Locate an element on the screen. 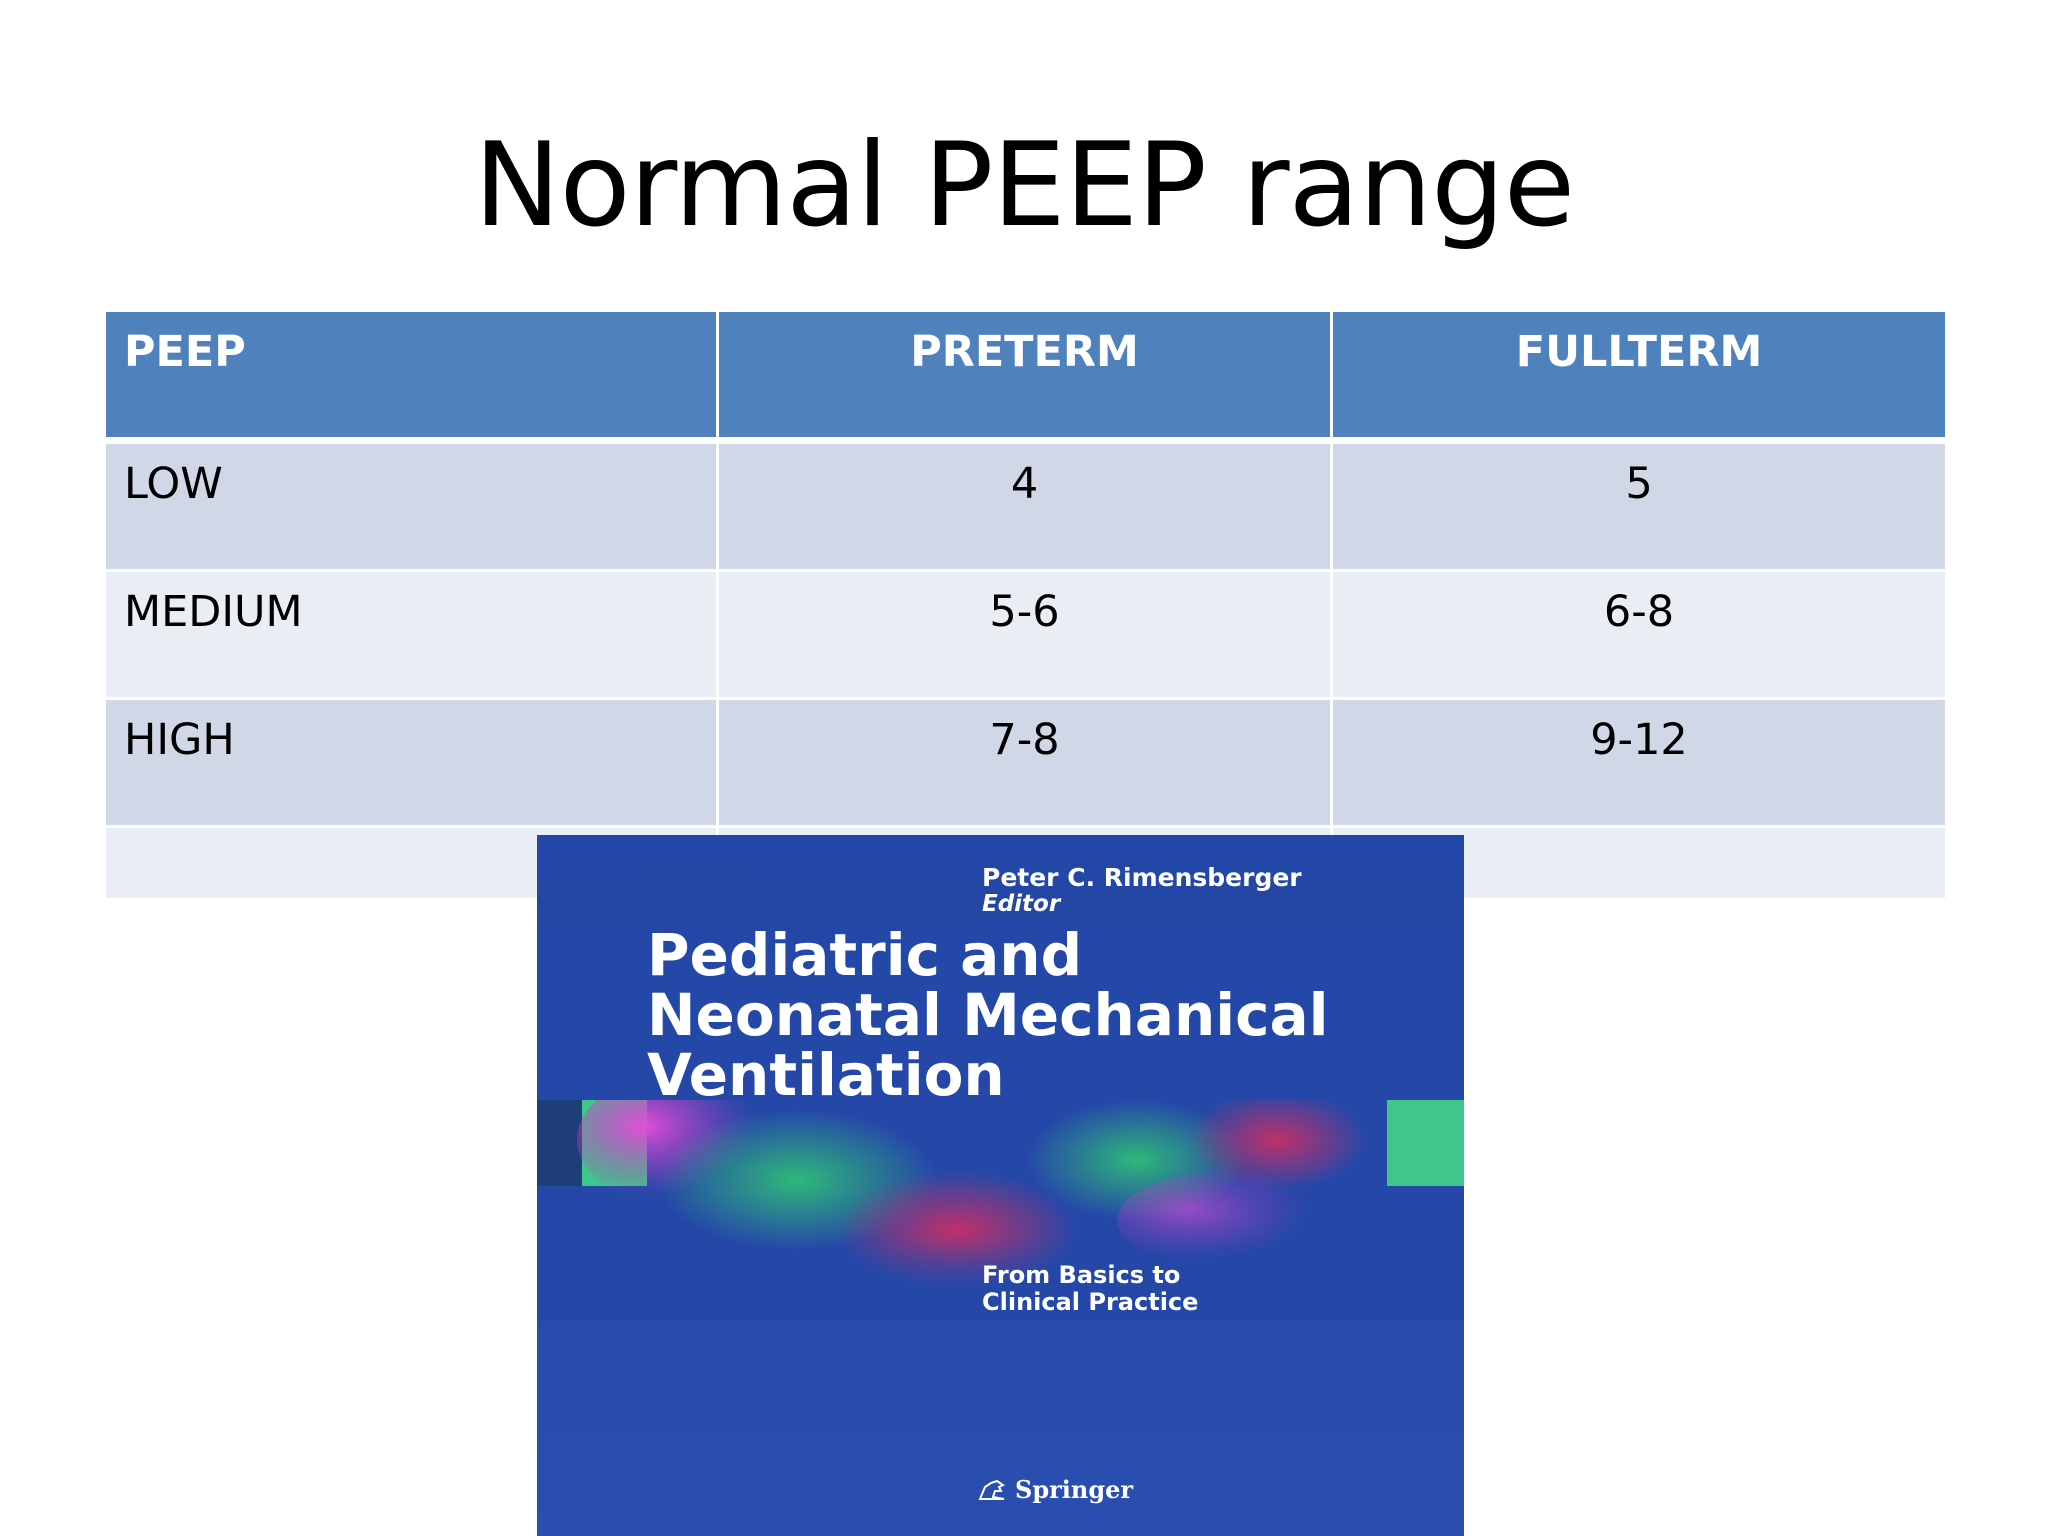  header-preterm: PRETERM is located at coordinates (1024, 376).